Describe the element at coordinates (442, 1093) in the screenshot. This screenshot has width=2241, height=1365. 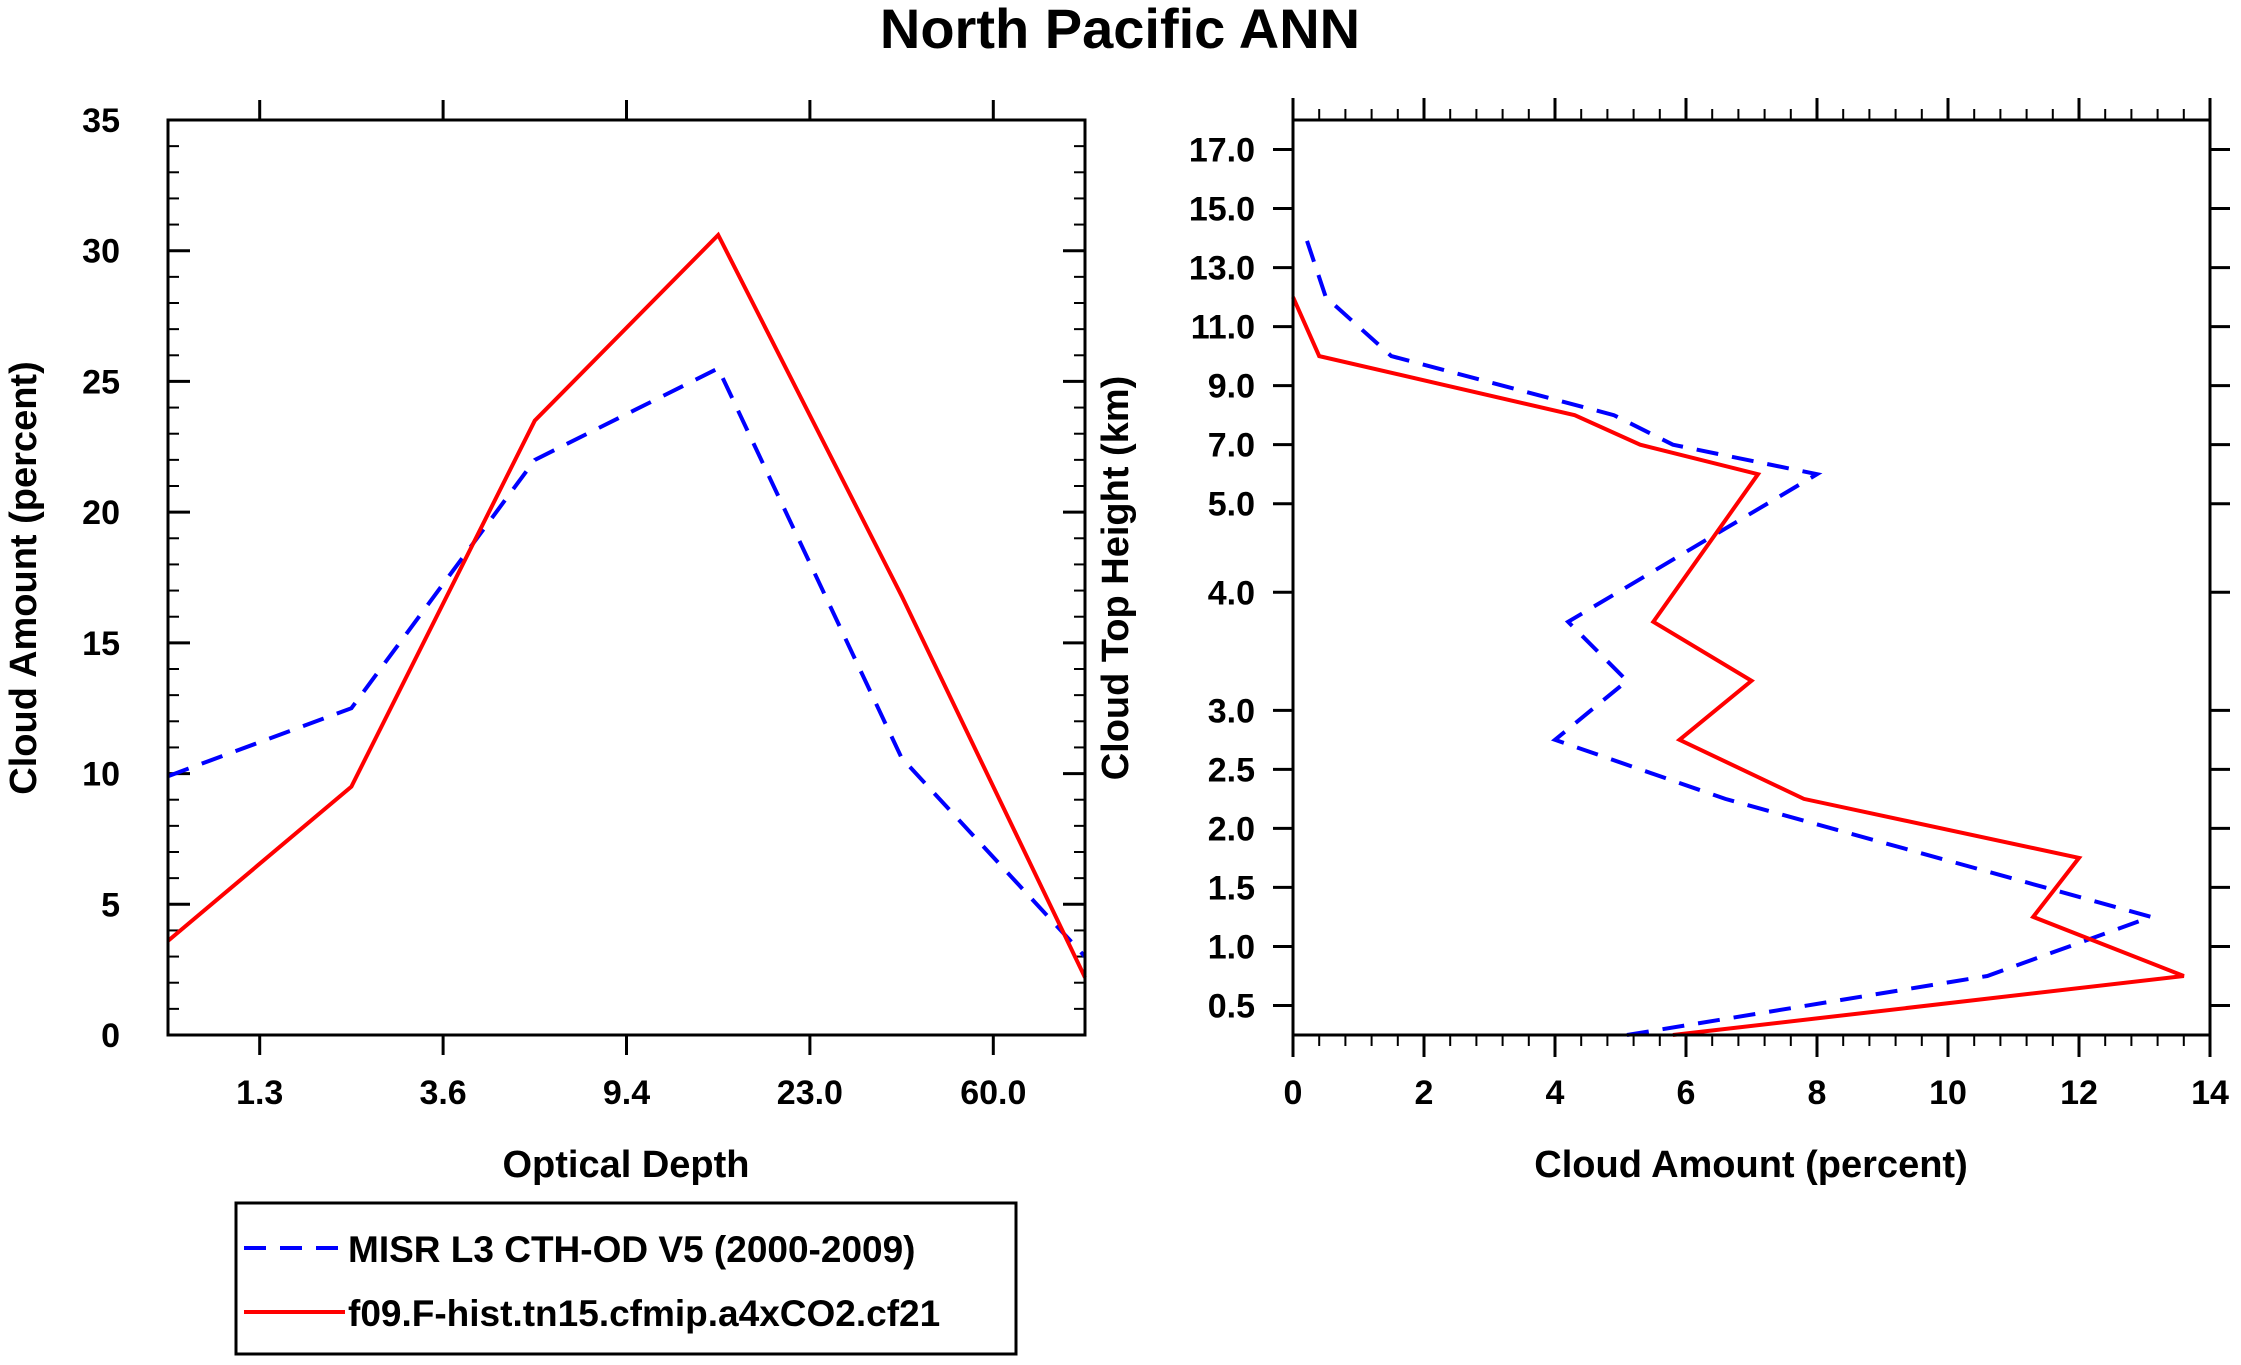
I see `x-tick-label: 3.6` at that location.